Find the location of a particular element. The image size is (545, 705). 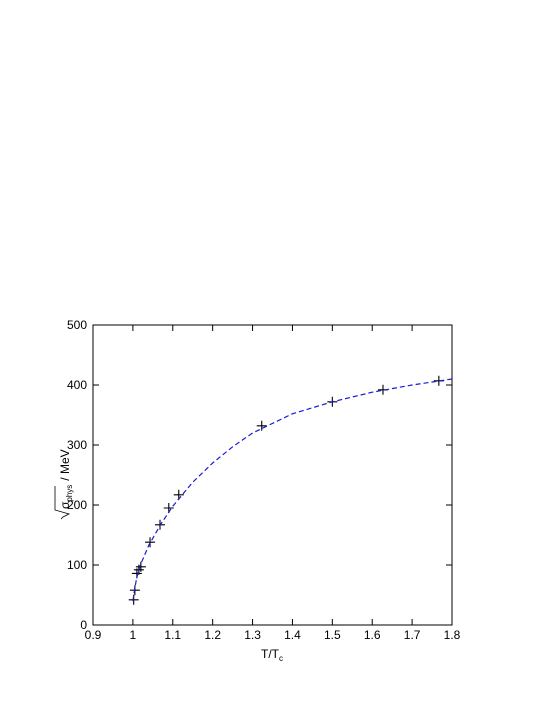

x-tick-label: 1.5 is located at coordinates (332, 635).